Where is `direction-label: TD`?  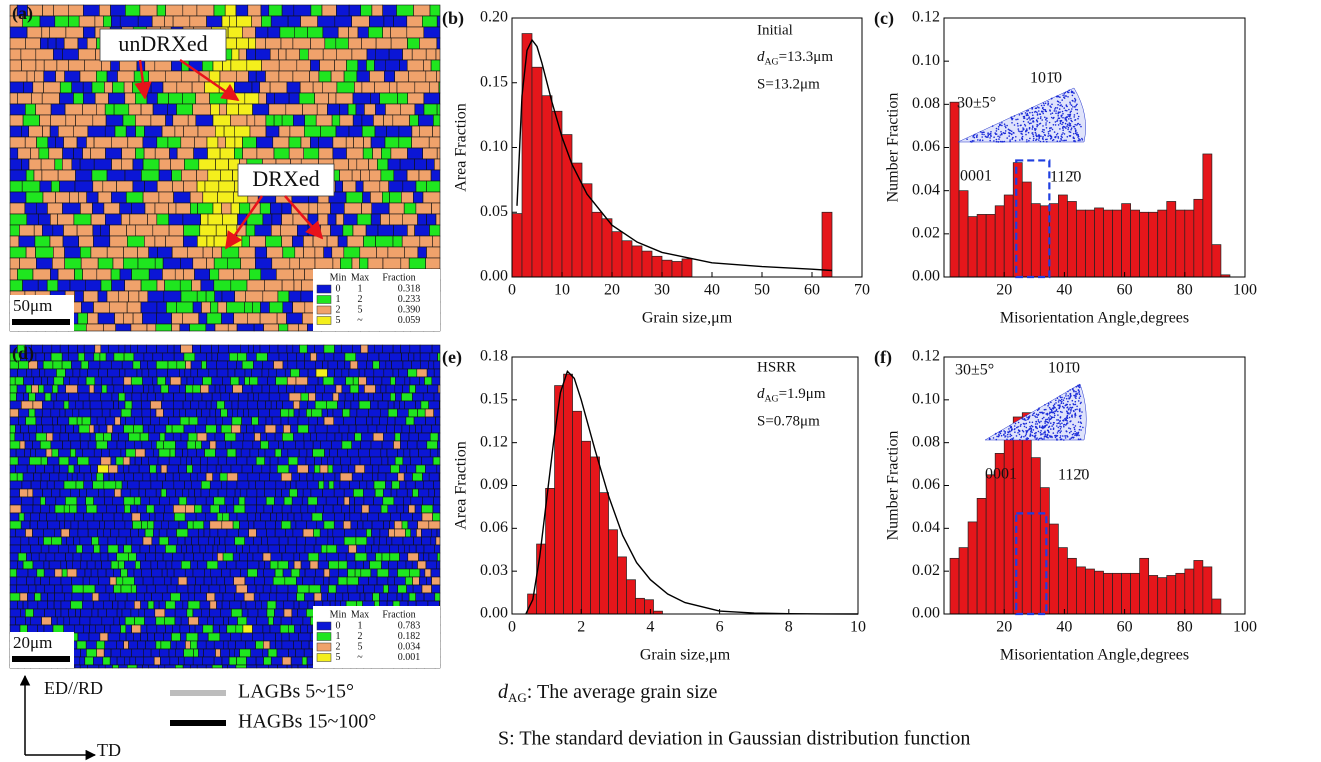
direction-label: TD is located at coordinates (109, 750).